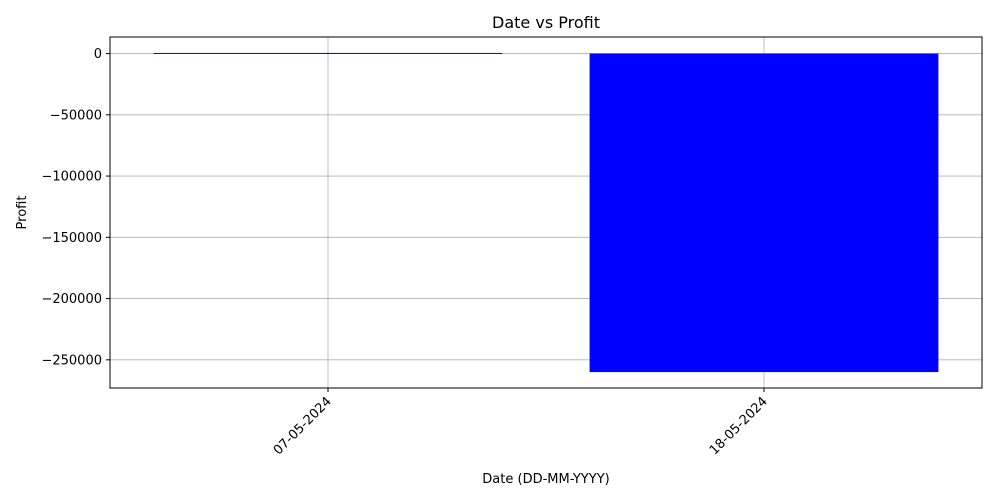 The image size is (1000, 500). Describe the element at coordinates (739, 426) in the screenshot. I see `x-tick-label: 18-05-2024` at that location.